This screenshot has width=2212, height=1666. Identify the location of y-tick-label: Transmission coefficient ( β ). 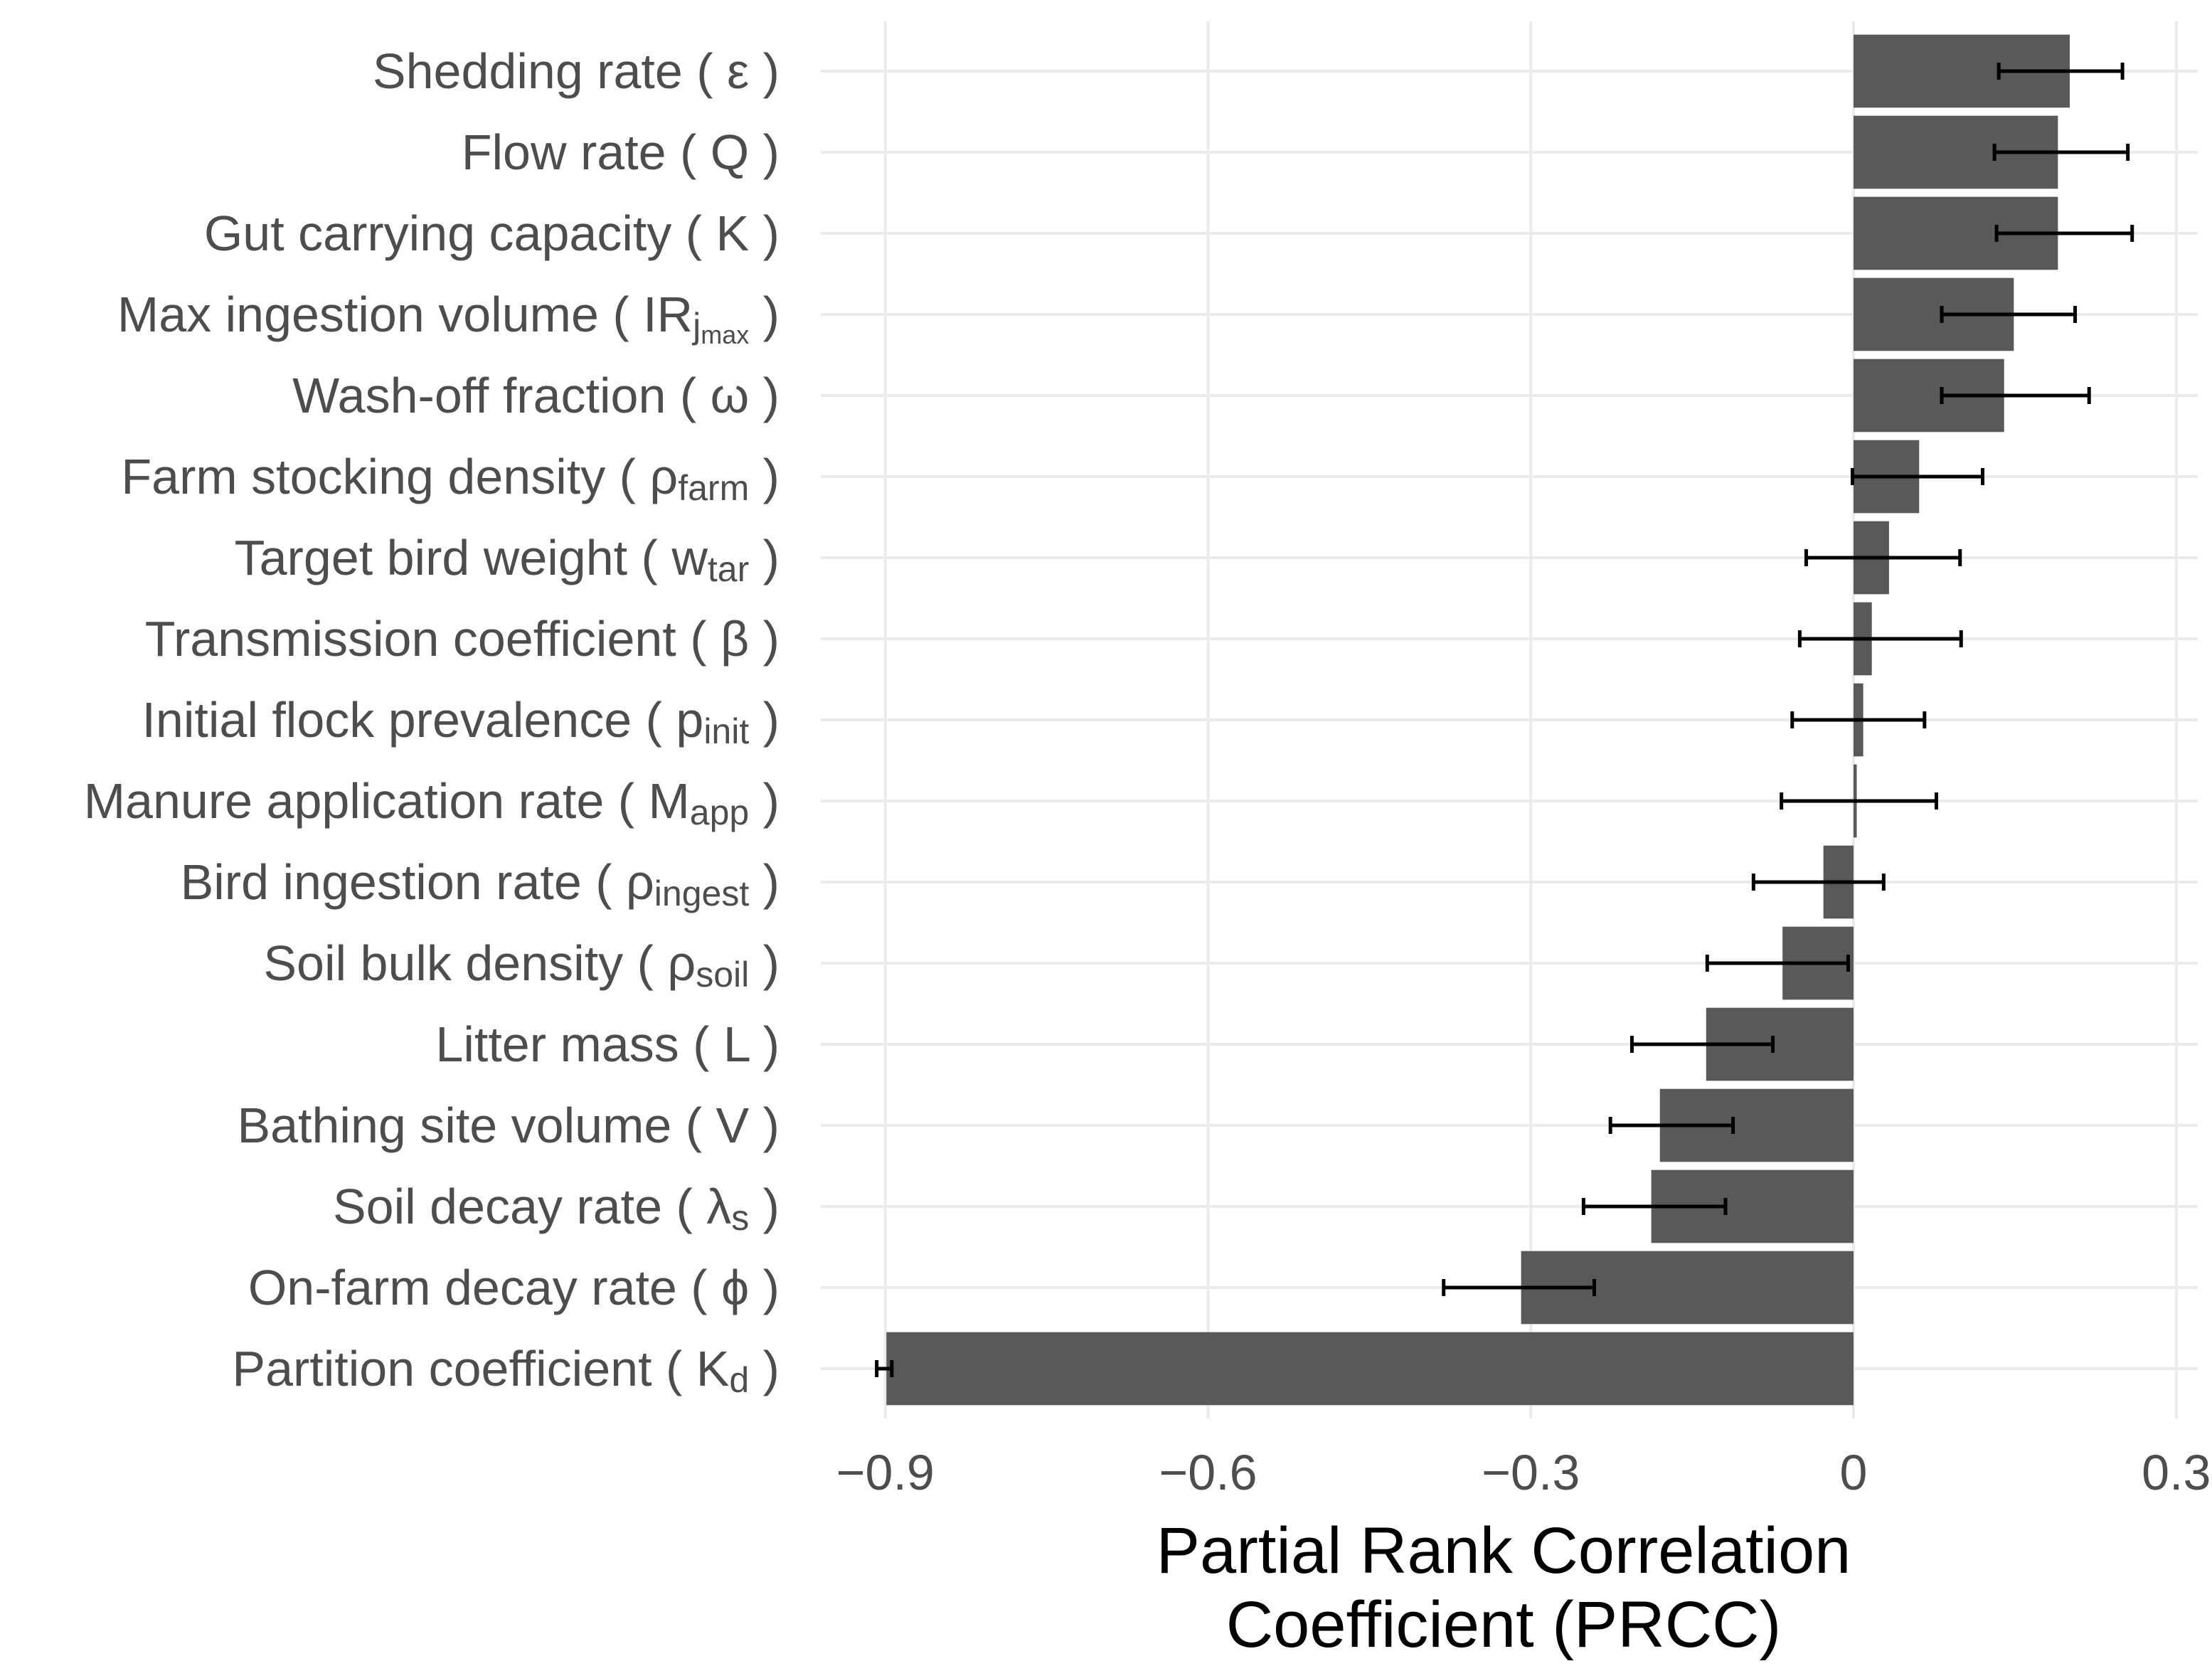
(462, 639).